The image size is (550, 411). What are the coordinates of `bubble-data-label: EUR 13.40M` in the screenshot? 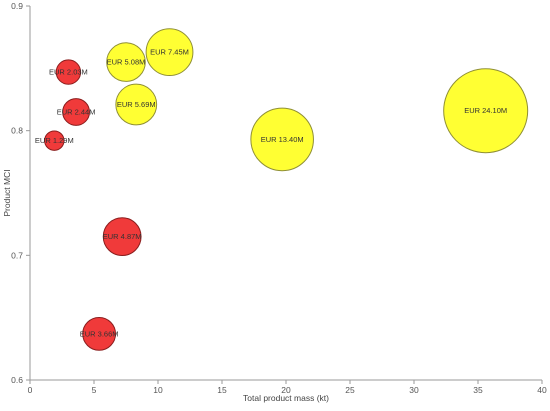 It's located at (282, 139).